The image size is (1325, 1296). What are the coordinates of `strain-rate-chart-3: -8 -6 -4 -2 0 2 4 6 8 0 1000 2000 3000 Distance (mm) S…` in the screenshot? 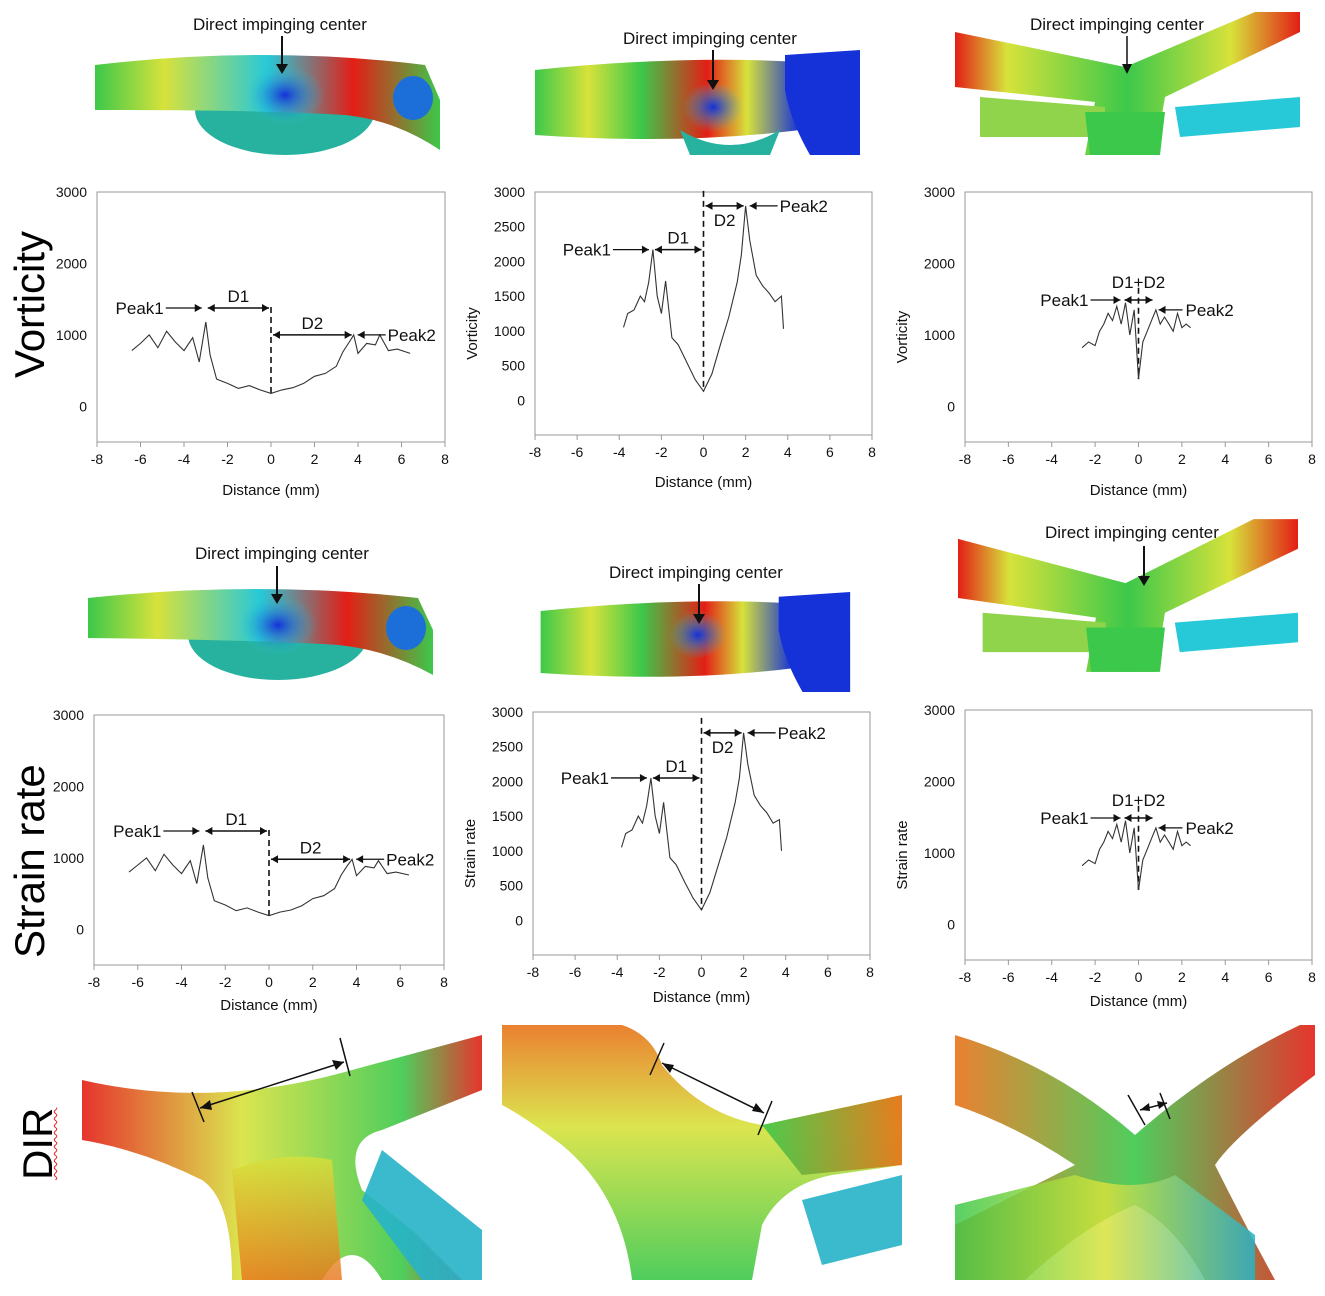 It's located at (1100, 856).